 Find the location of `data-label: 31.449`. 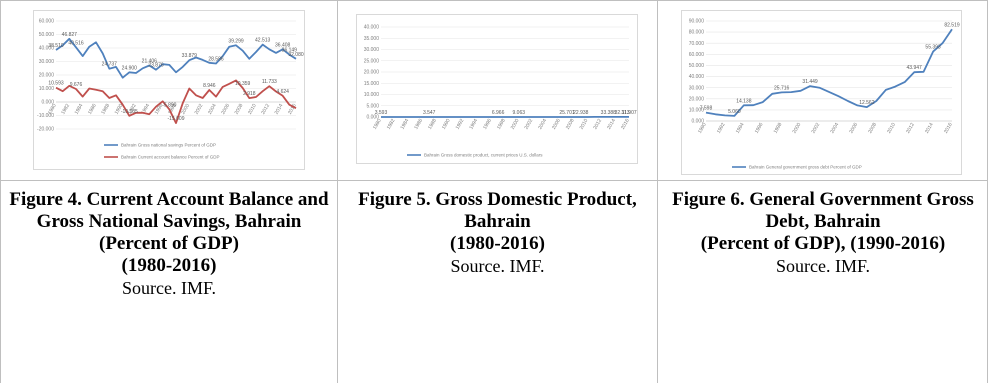

data-label: 31.449 is located at coordinates (810, 82).